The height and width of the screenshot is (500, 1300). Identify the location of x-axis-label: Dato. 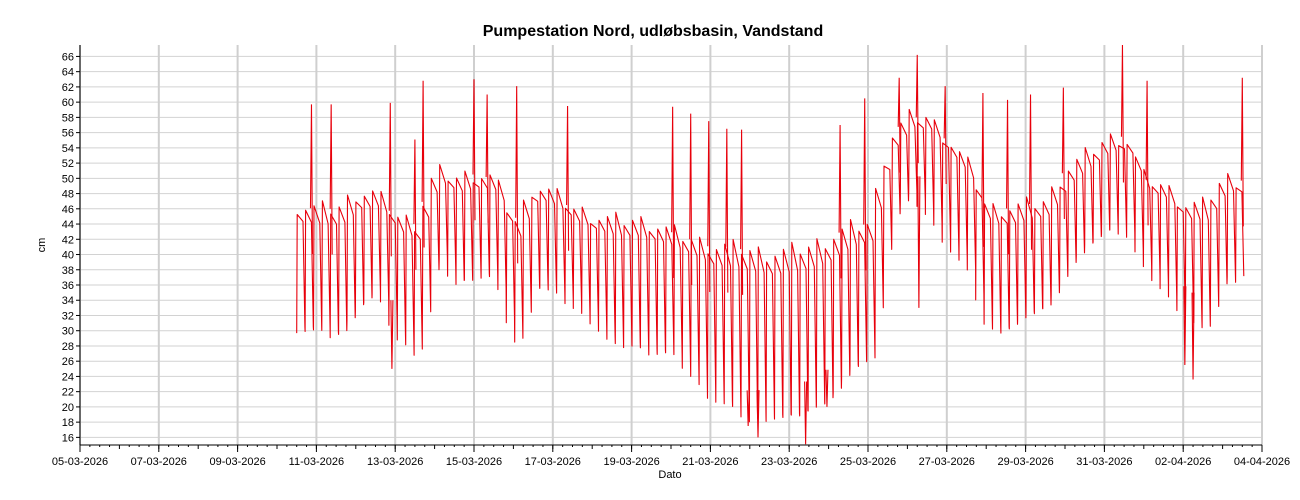
(669, 475).